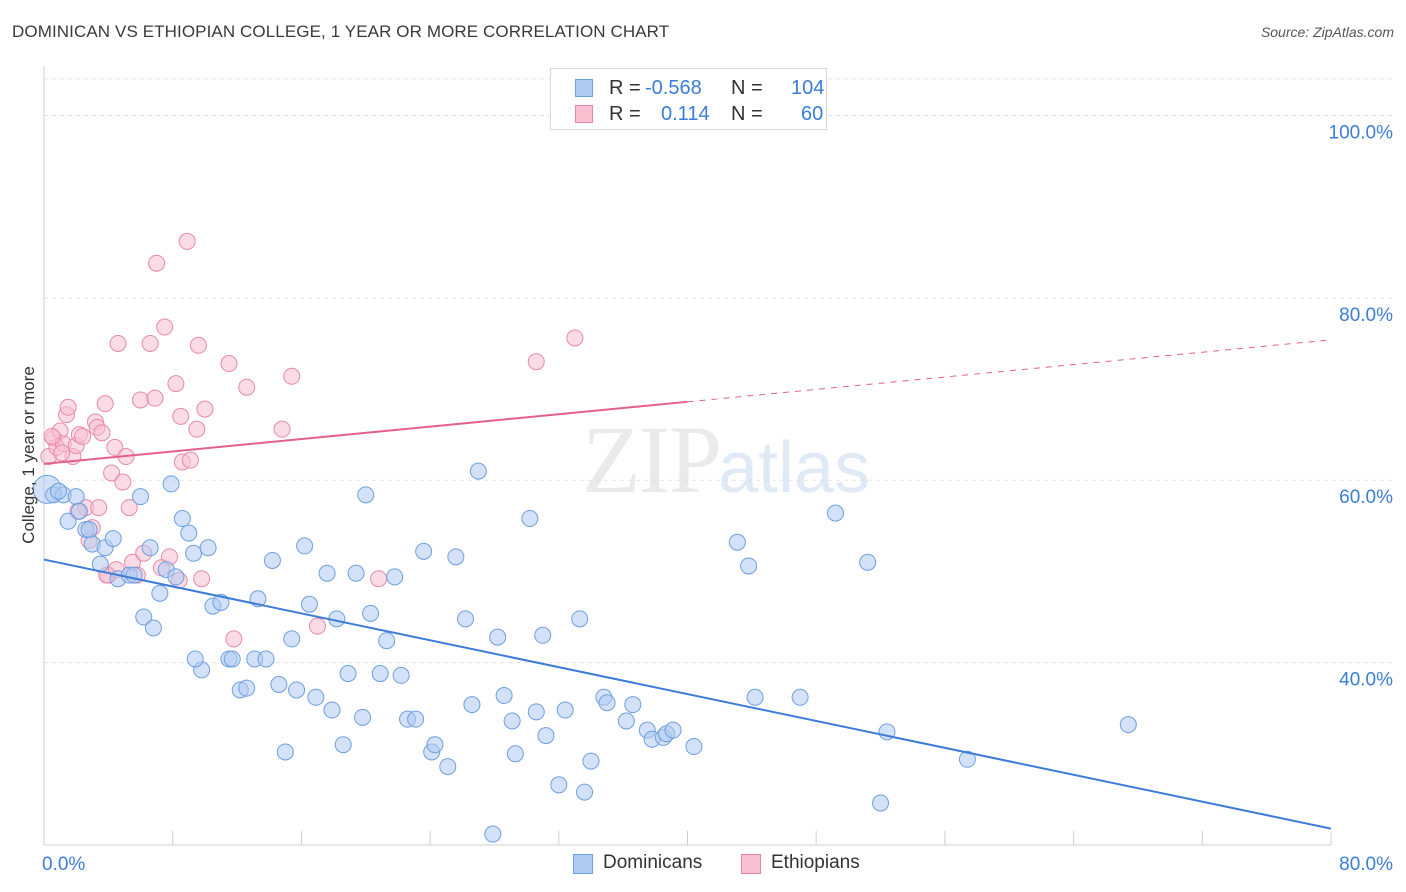 The height and width of the screenshot is (892, 1406). What do you see at coordinates (673, 88) in the screenshot?
I see `legend-r-value: -0.568` at bounding box center [673, 88].